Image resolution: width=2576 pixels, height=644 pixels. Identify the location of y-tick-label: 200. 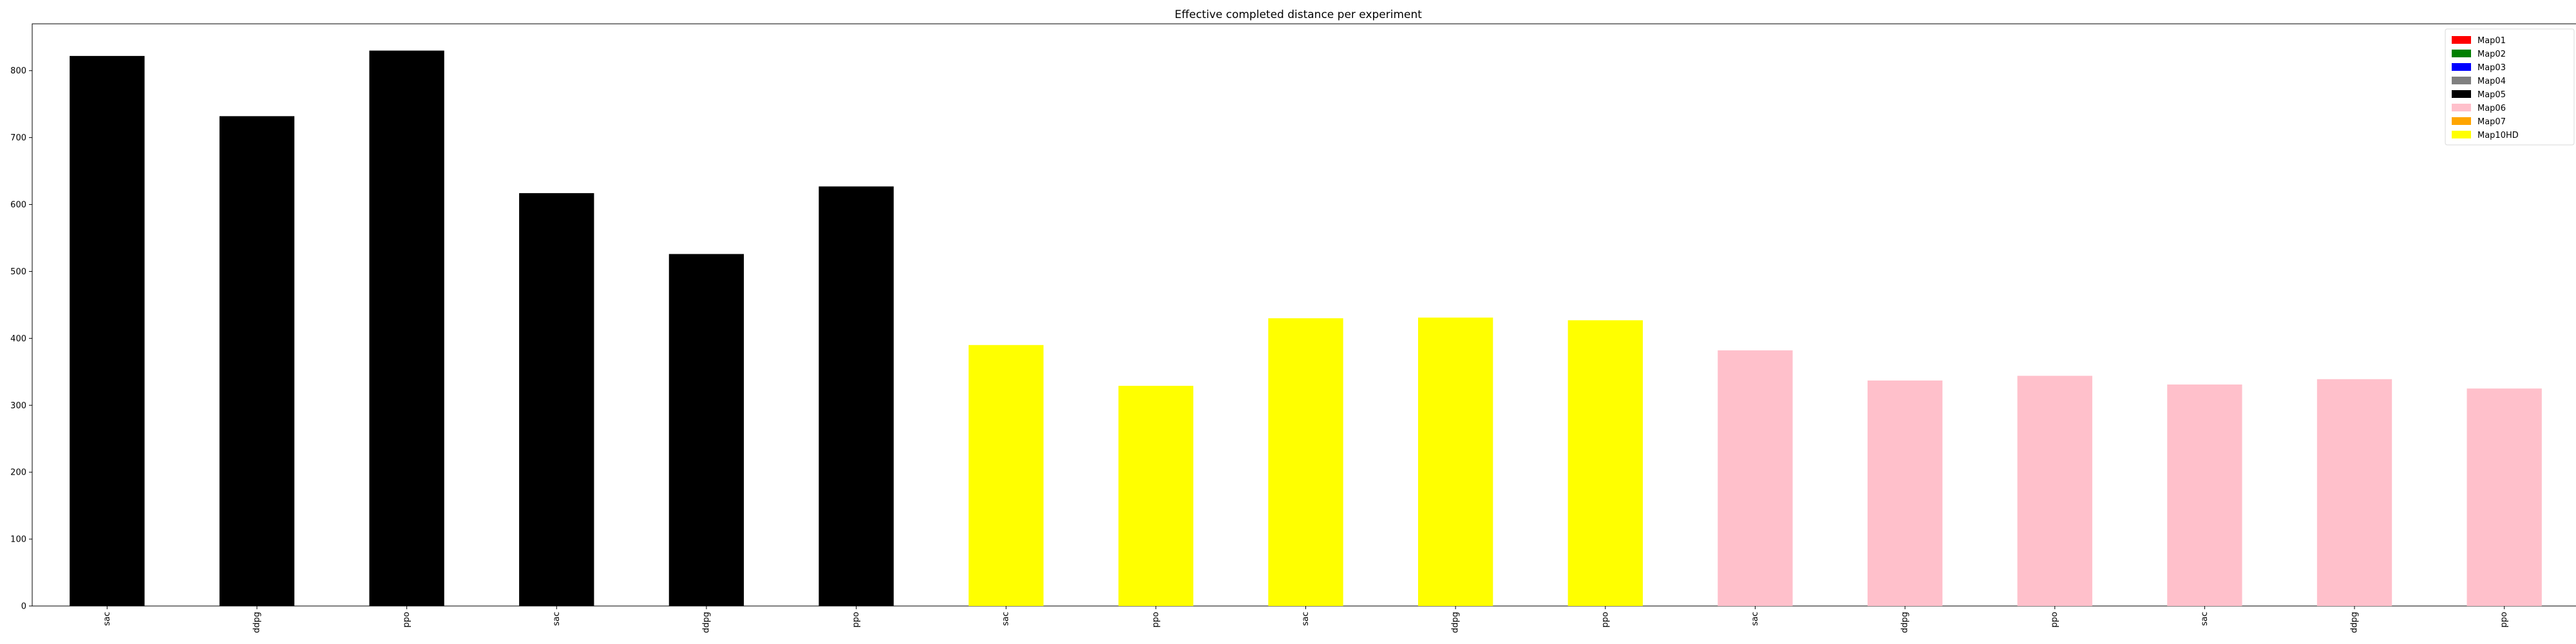
(18, 473).